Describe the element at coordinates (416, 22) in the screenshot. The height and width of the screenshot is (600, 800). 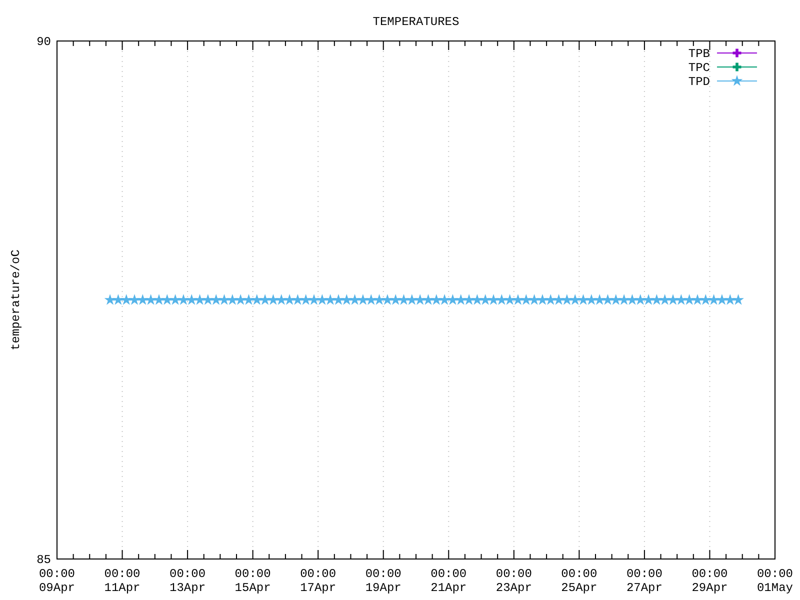
I see `chart-title: TEMPERATURES` at that location.